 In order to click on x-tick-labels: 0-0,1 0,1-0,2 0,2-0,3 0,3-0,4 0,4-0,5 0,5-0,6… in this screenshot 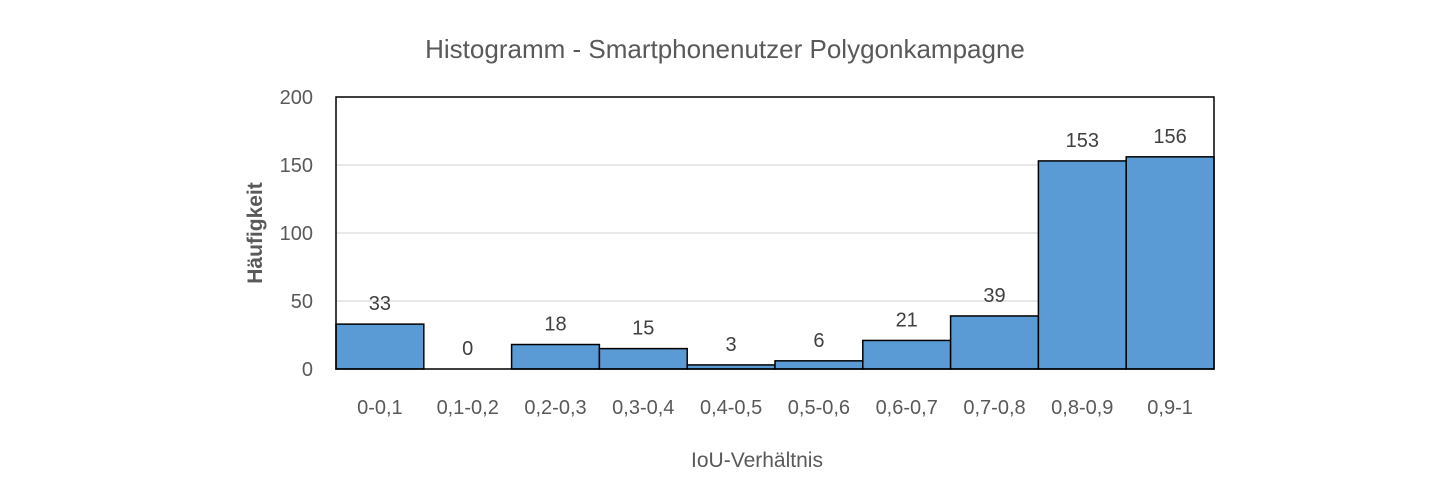, I will do `click(775, 408)`.